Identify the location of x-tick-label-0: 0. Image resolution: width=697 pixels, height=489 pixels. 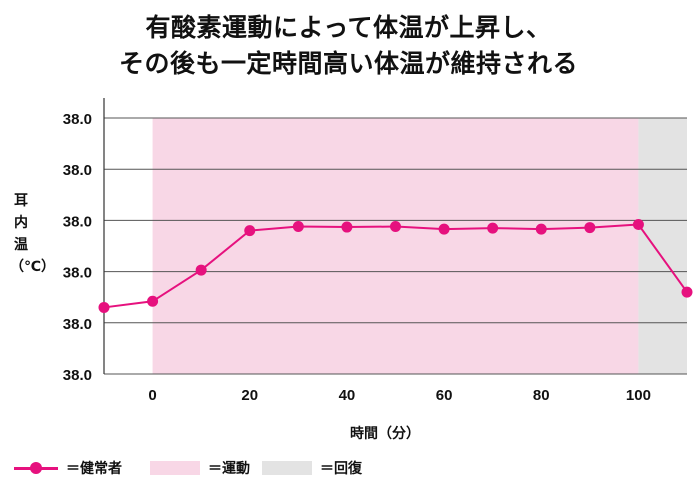
(152, 395).